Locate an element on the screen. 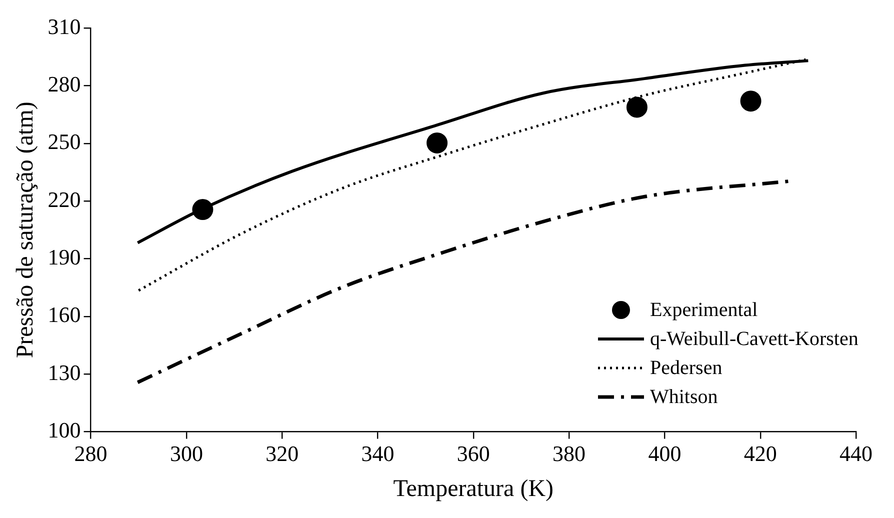 The image size is (894, 518). x-axis-title: Temperatura (K) is located at coordinates (473, 489).